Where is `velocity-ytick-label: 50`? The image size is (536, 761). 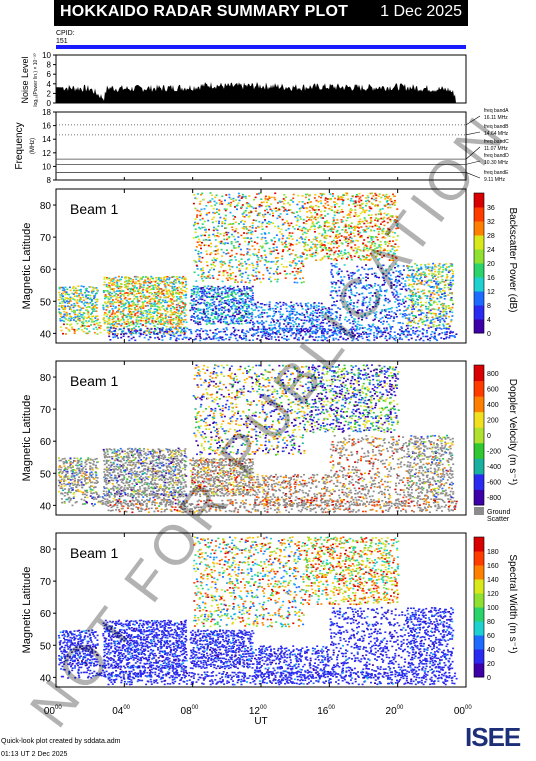 velocity-ytick-label: 50 is located at coordinates (46, 474).